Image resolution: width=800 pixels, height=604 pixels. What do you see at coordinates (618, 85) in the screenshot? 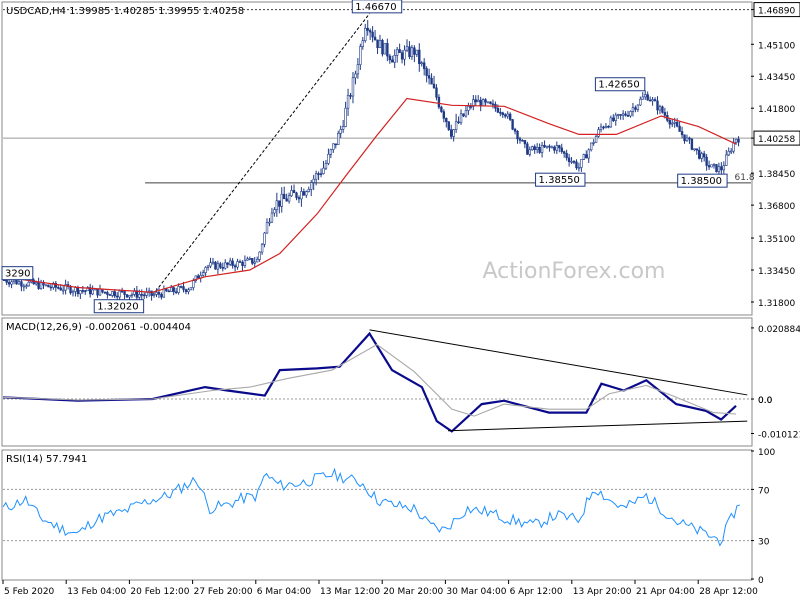
I see `price-annotation-label: 1.42650` at bounding box center [618, 85].